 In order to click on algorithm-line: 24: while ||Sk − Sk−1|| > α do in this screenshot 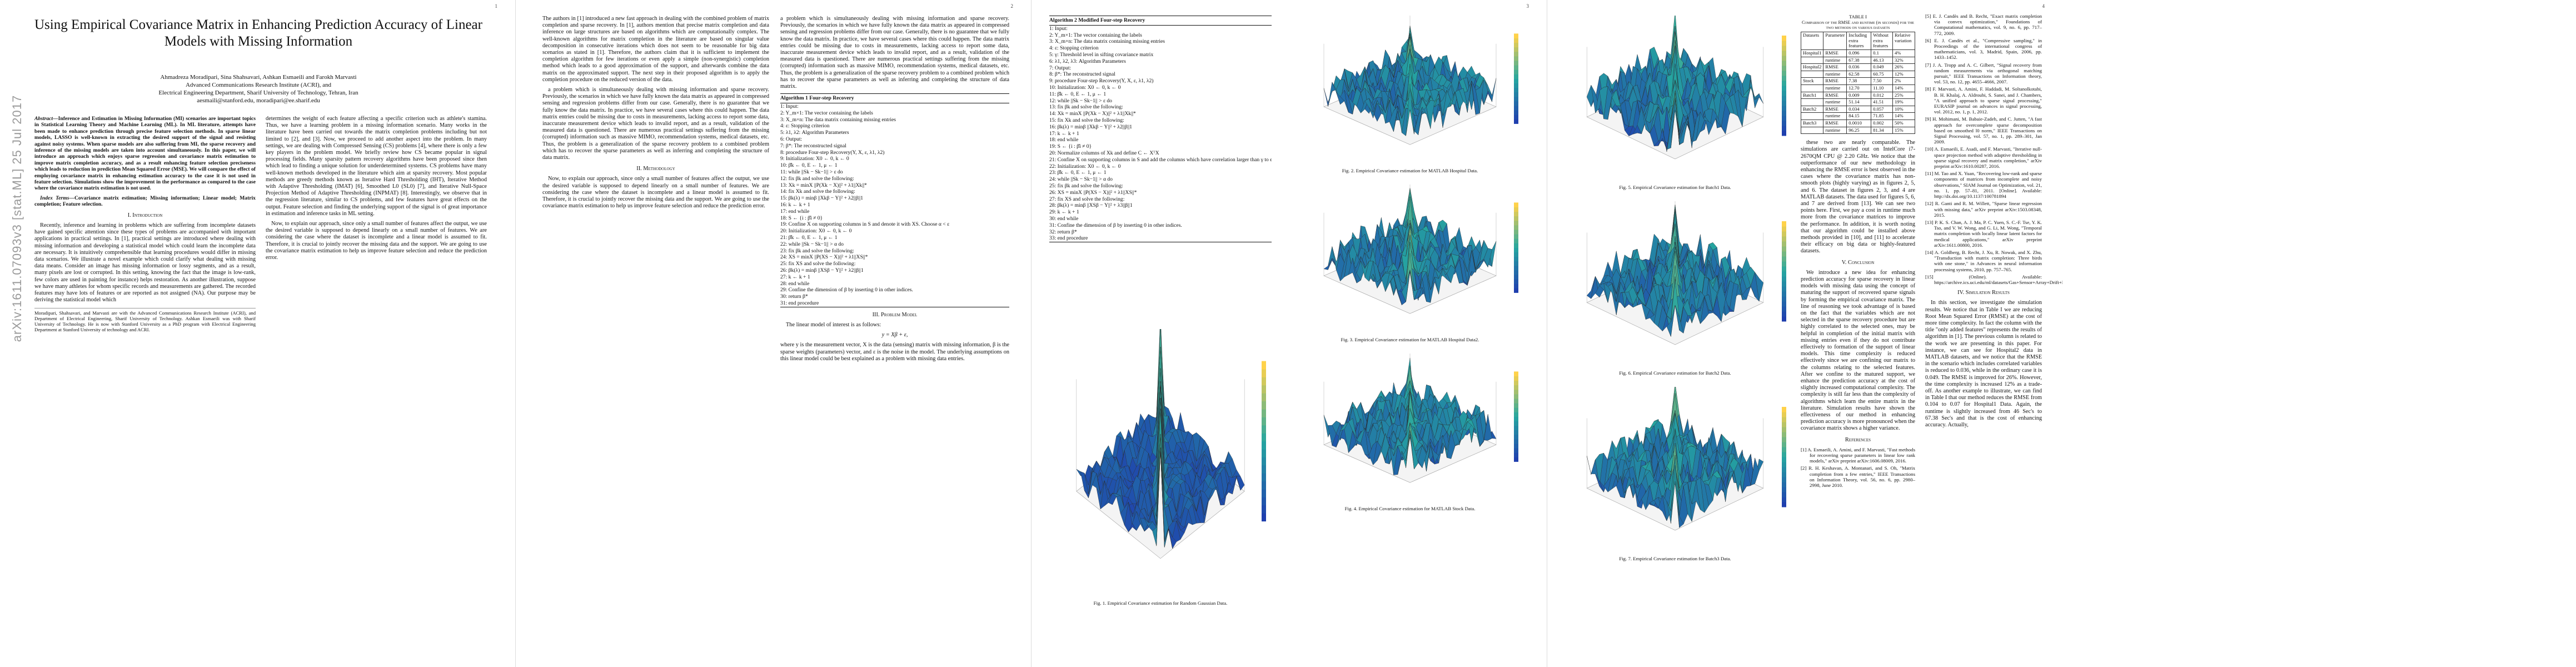, I will do `click(1081, 179)`.